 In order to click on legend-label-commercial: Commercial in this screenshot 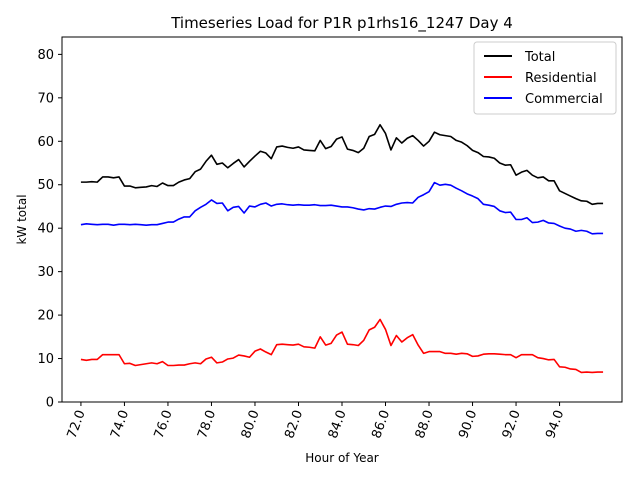, I will do `click(564, 99)`.